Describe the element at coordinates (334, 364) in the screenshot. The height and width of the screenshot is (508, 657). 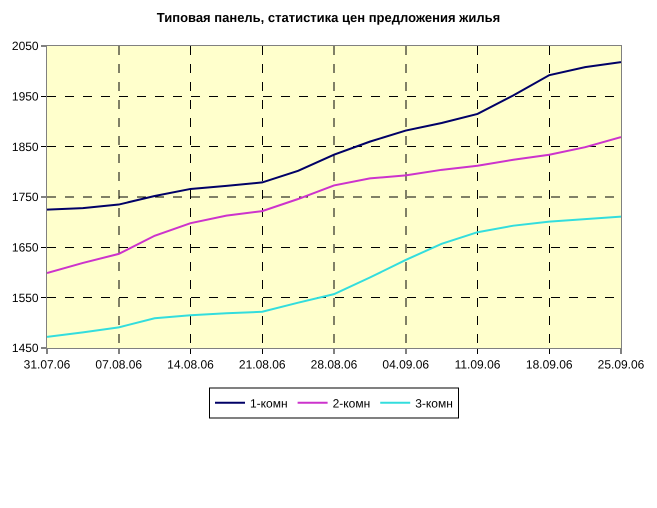
I see `x-tick-label: 28.08.06` at that location.